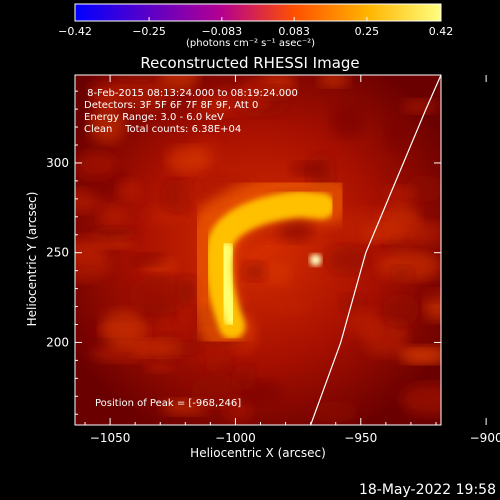  Describe the element at coordinates (235, 438) in the screenshot. I see `x-tick-label: −1000` at that location.